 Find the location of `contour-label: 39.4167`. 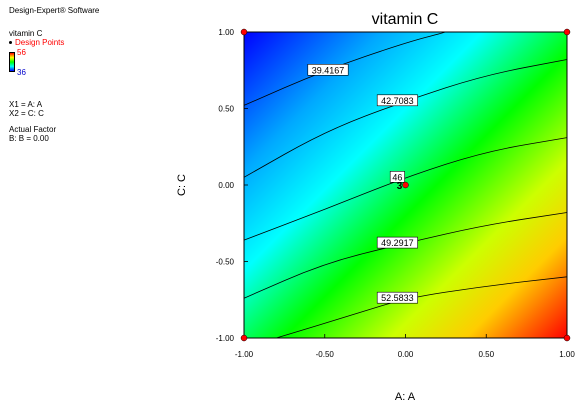

contour-label: 39.4167 is located at coordinates (328, 70).